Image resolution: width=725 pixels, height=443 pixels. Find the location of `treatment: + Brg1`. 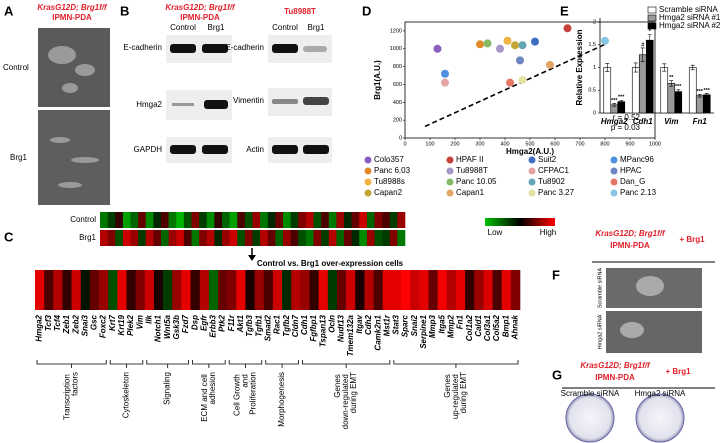

treatment: + Brg1 is located at coordinates (678, 371).